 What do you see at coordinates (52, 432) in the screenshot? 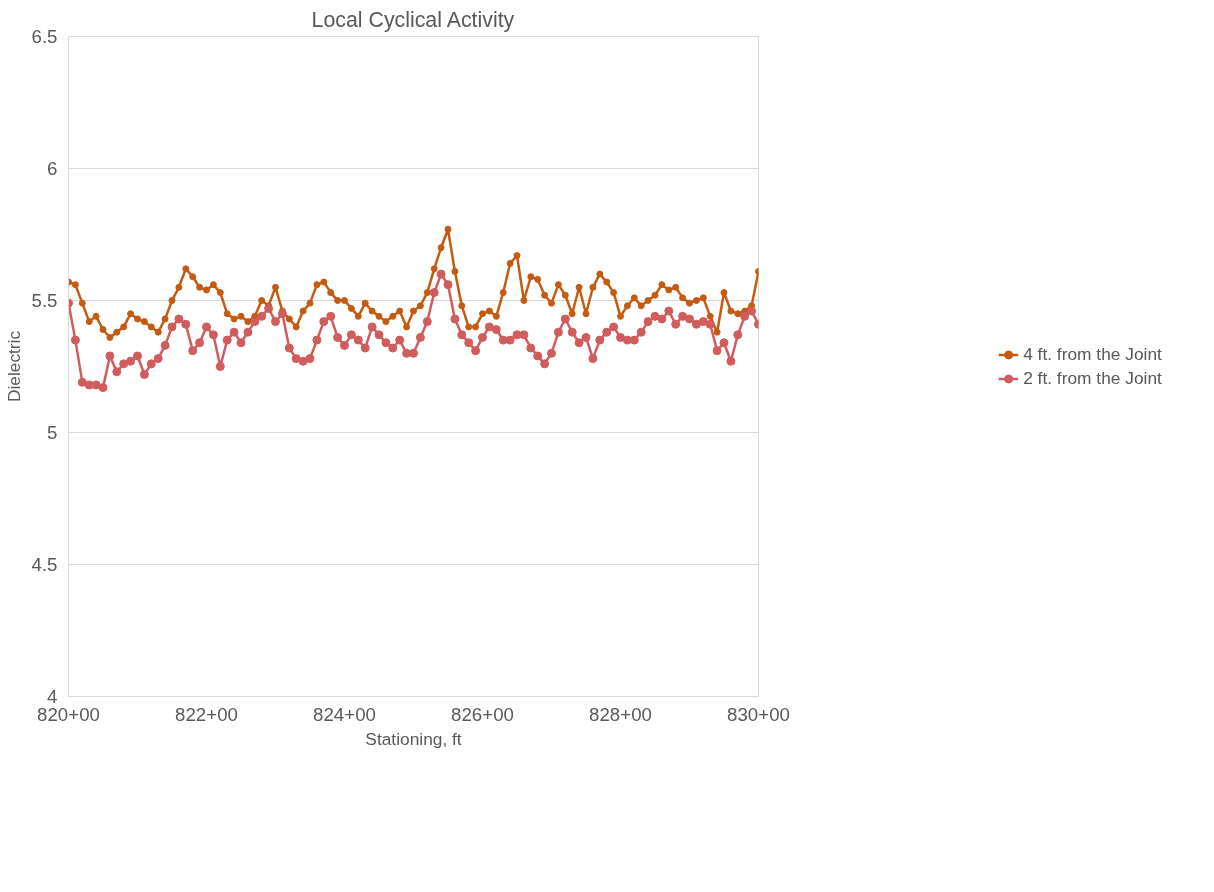
I see `y-tick-label: 5` at bounding box center [52, 432].